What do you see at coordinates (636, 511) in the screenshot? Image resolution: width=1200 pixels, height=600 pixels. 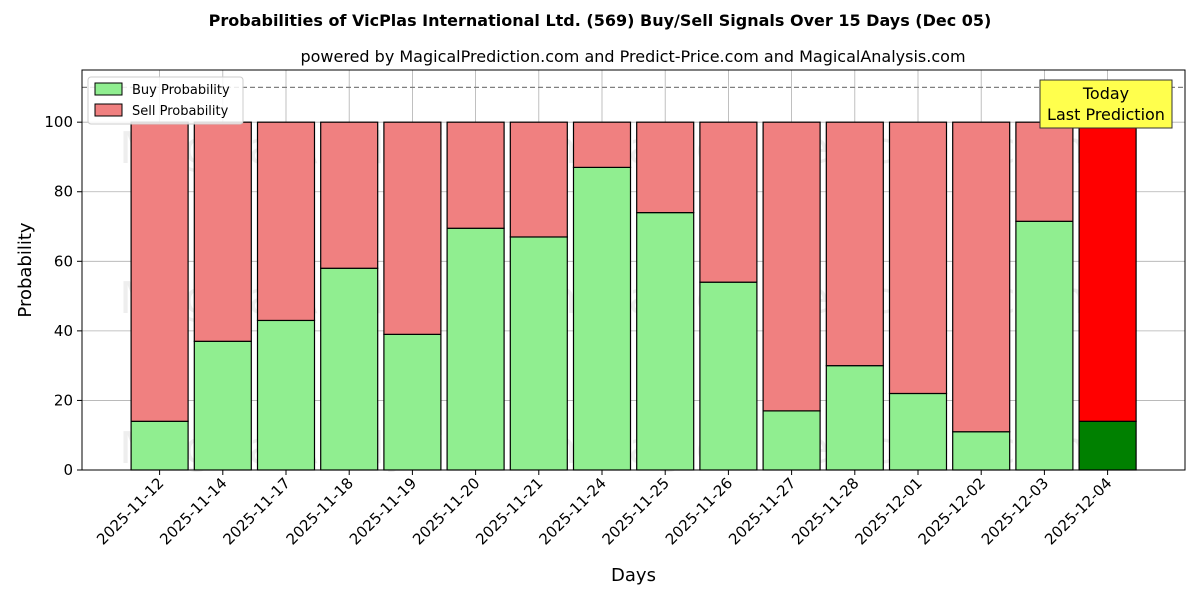 I see `x-tick-label: 2025-11-25` at bounding box center [636, 511].